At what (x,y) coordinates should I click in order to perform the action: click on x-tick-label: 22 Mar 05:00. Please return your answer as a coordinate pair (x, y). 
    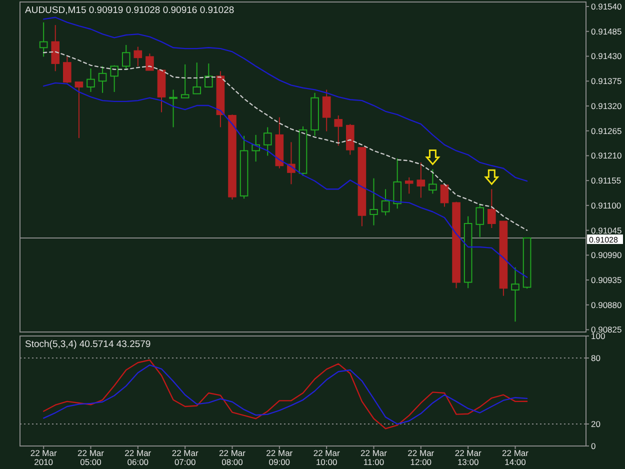
    Looking at the image, I should click on (91, 457).